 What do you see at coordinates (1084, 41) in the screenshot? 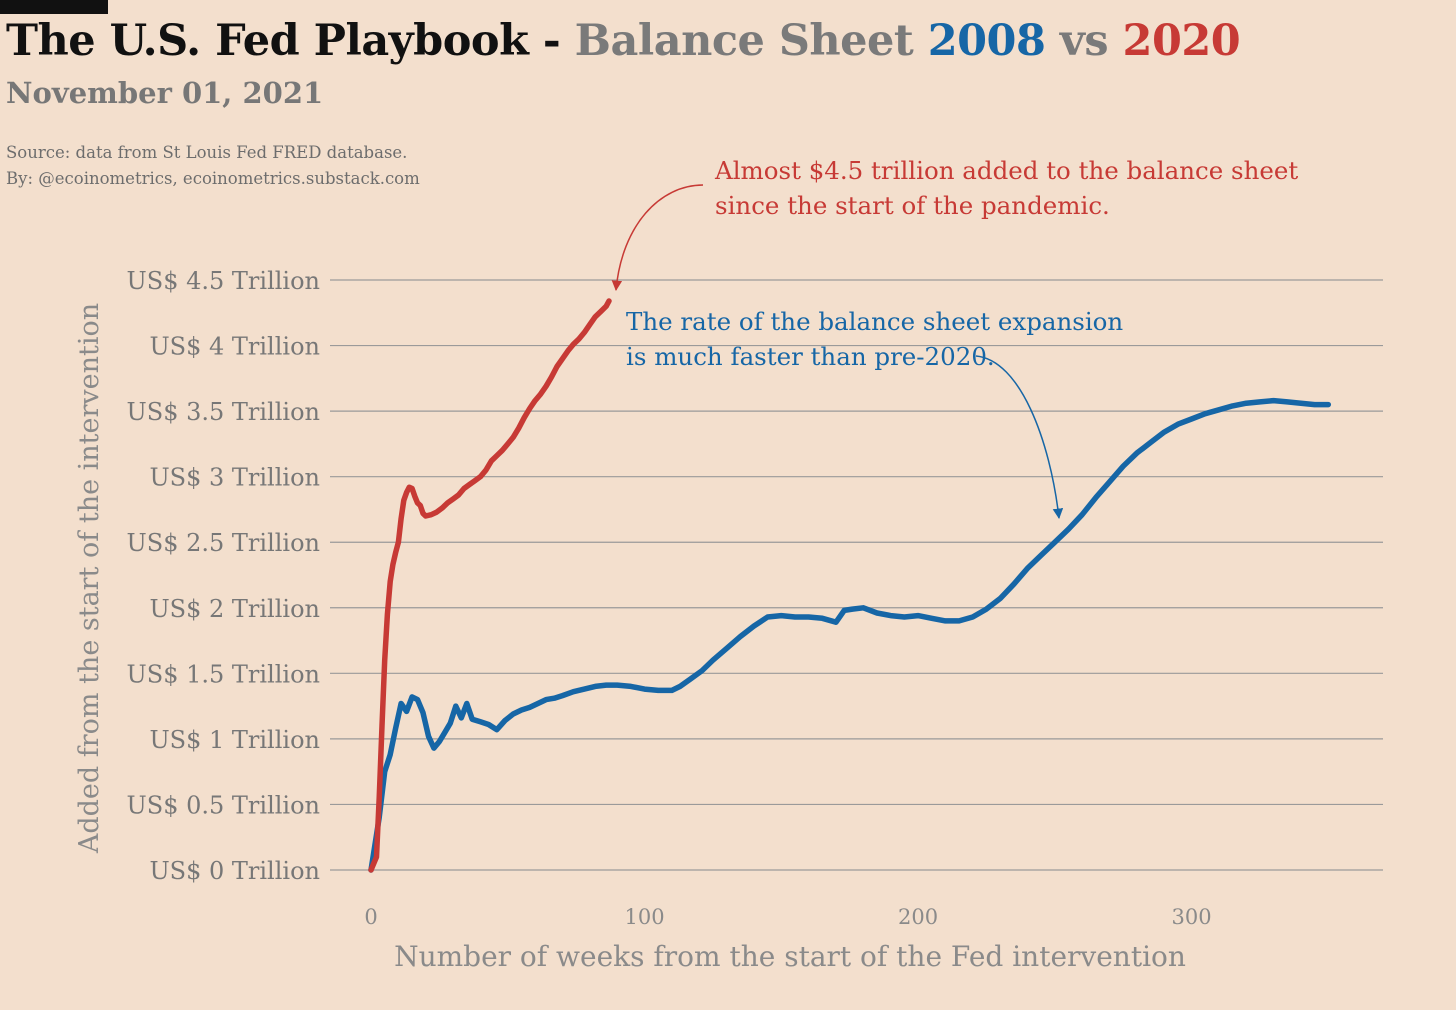
I see `title-part-vs: vs` at bounding box center [1084, 41].